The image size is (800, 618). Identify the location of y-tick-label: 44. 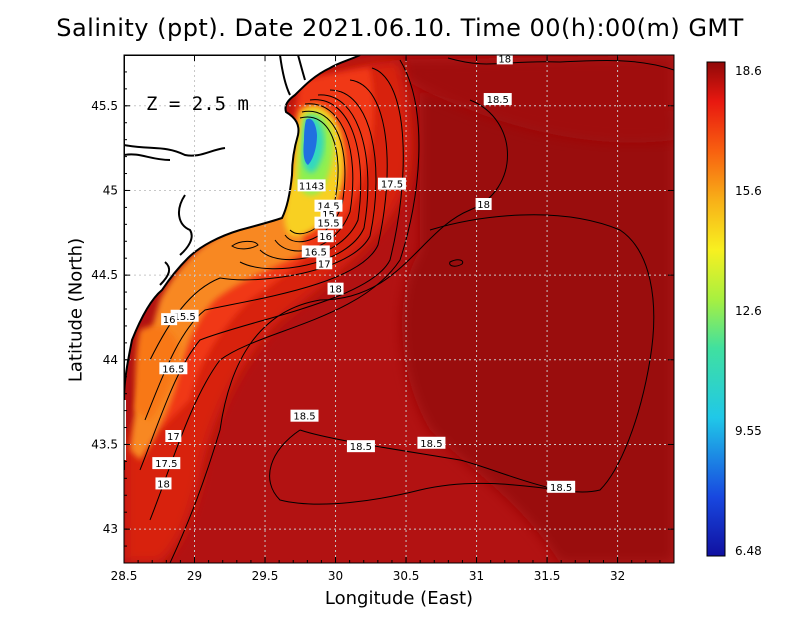
(110, 360).